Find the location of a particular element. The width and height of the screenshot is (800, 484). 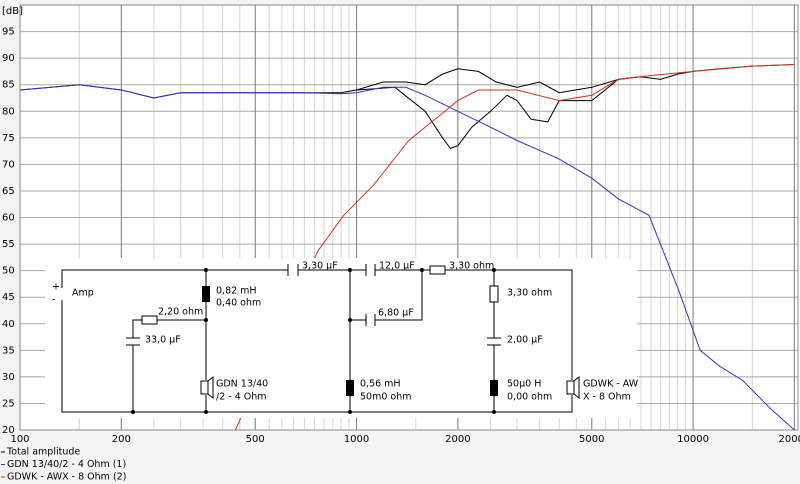

y-tick-label: 40 is located at coordinates (8, 324).